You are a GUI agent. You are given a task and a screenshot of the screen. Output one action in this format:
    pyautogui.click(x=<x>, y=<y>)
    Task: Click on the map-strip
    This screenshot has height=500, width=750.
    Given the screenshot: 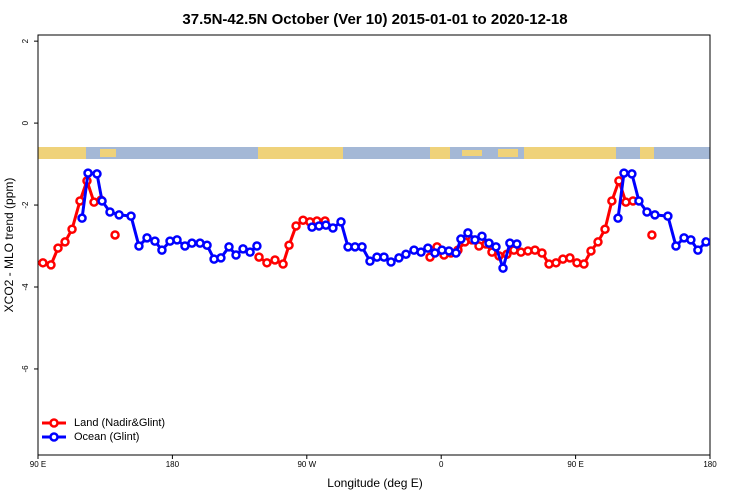 What is the action you would take?
    pyautogui.click(x=374, y=153)
    